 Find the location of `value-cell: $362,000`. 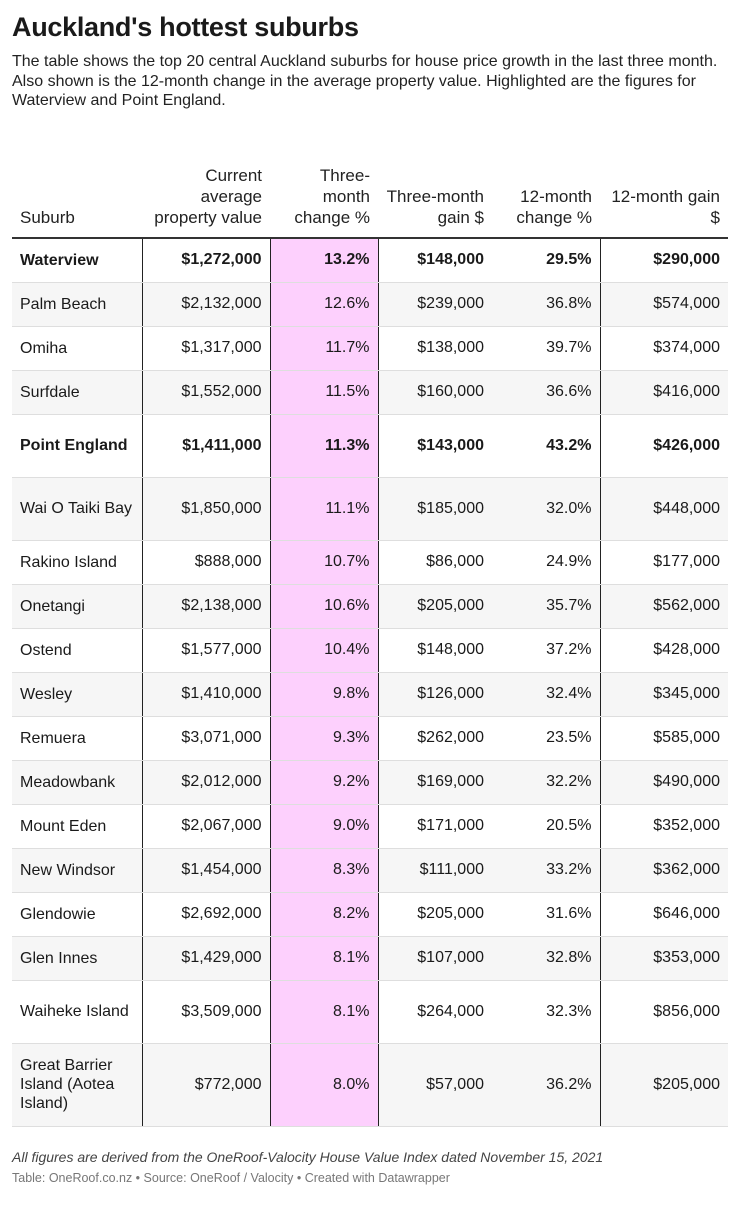

value-cell: $362,000 is located at coordinates (663, 870).